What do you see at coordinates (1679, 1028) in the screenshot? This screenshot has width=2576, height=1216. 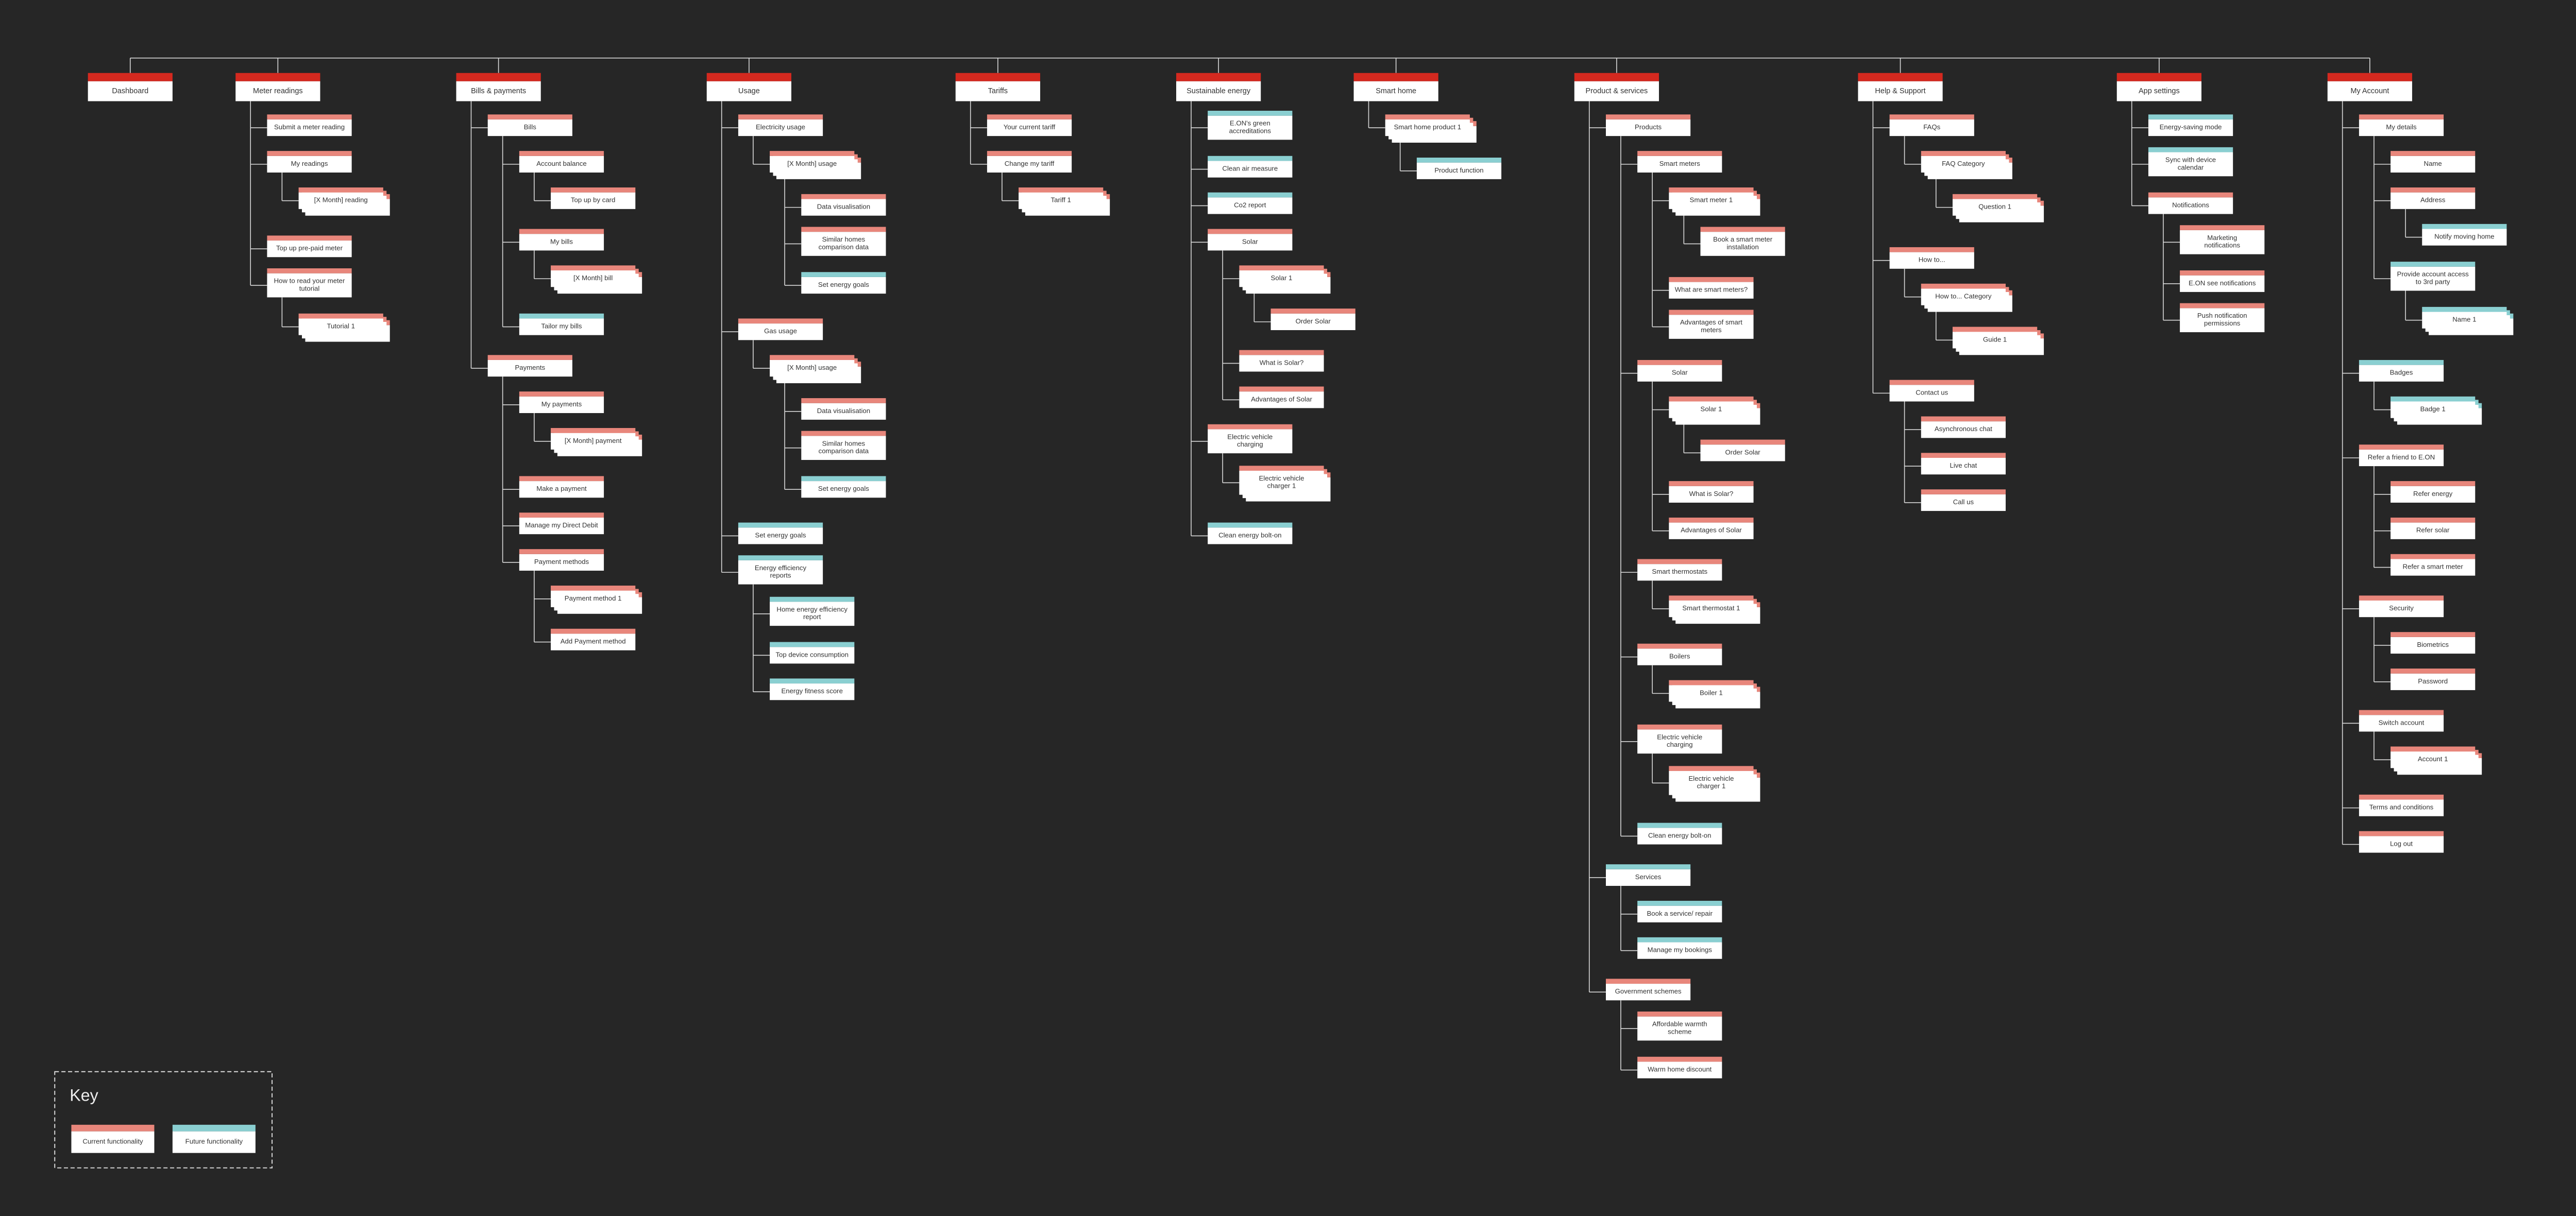 I see `node-label: Affordable warmth scheme` at bounding box center [1679, 1028].